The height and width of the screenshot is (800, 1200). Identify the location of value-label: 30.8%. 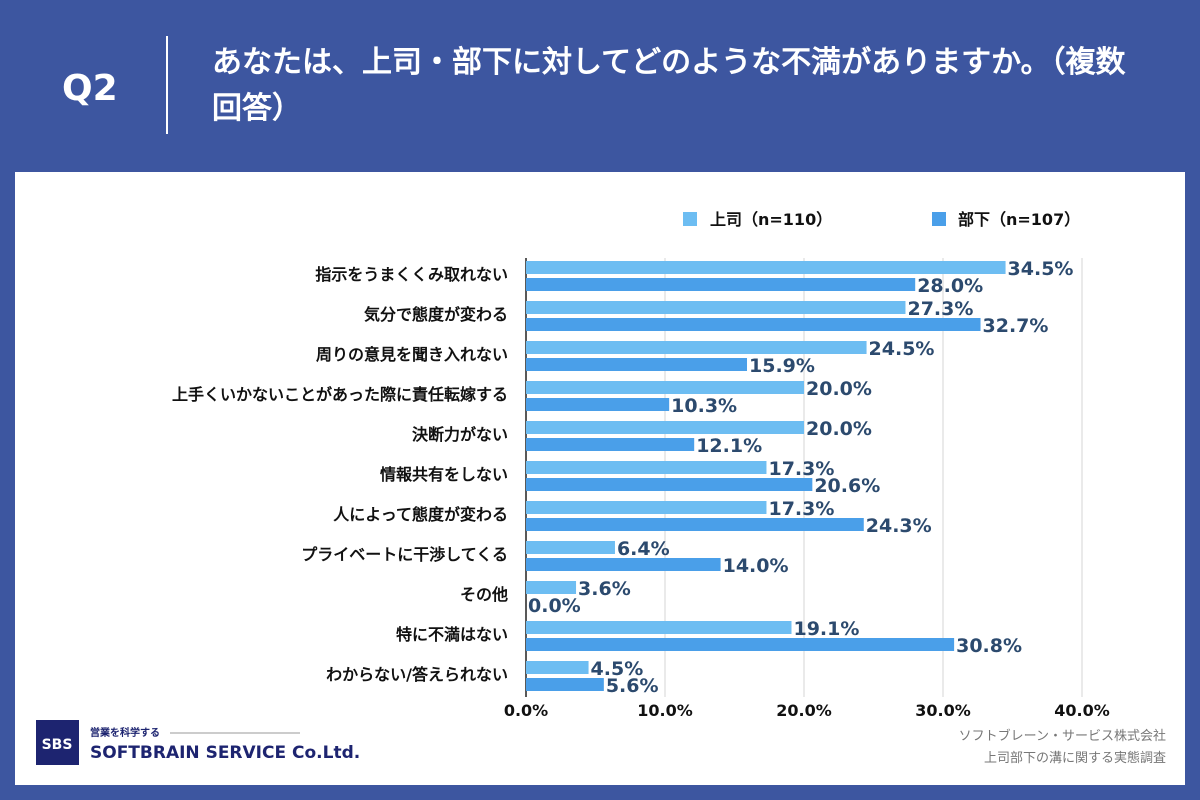
(989, 646).